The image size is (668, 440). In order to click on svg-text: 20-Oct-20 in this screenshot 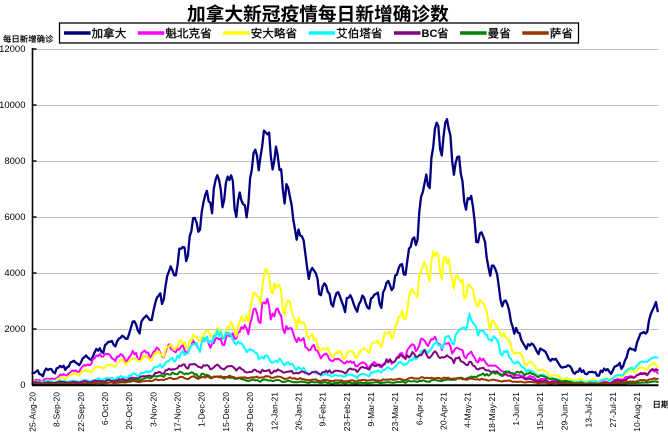, I will do `click(129, 411)`.